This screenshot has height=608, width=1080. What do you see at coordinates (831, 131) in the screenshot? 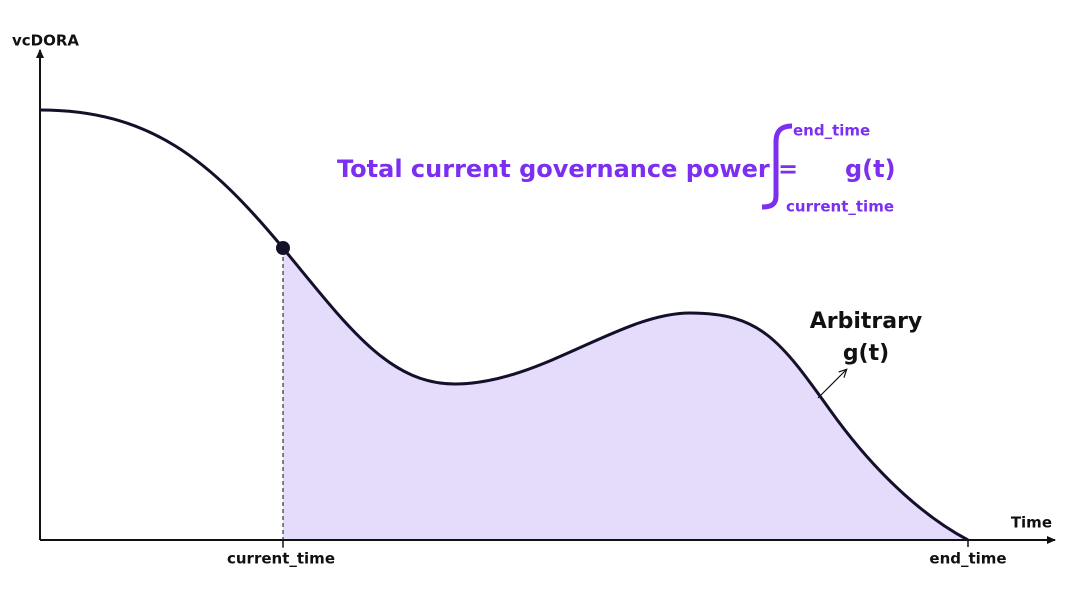
I see `formula-upper: end_time` at bounding box center [831, 131].